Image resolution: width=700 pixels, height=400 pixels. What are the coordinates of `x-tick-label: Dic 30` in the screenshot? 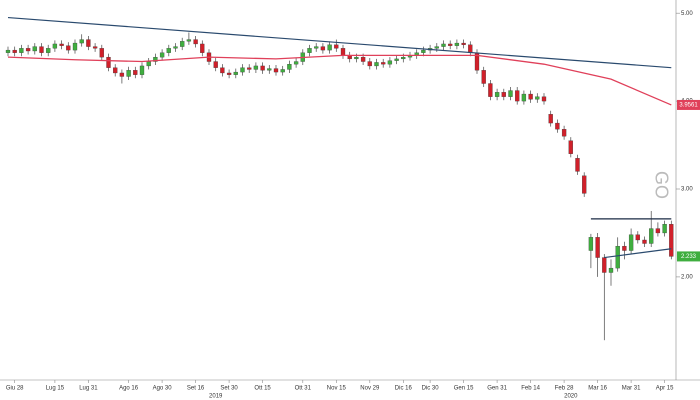 It's located at (431, 389).